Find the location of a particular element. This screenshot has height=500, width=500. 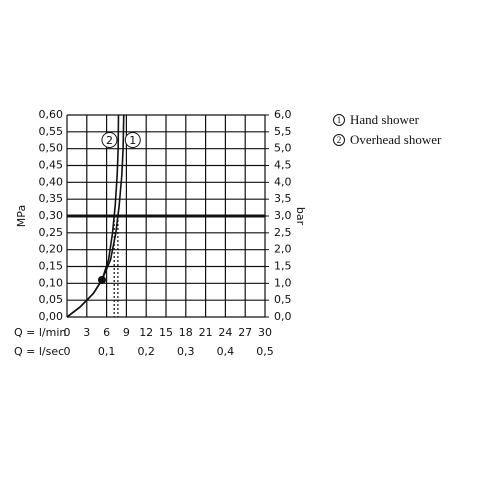

x2-tick-label: 0 is located at coordinates (67, 351).